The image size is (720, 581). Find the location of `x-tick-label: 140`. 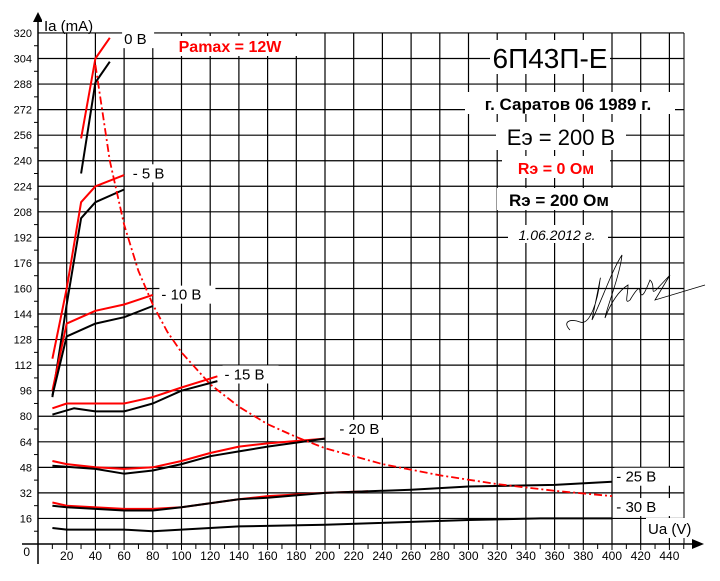

x-tick-label: 140 is located at coordinates (239, 556).